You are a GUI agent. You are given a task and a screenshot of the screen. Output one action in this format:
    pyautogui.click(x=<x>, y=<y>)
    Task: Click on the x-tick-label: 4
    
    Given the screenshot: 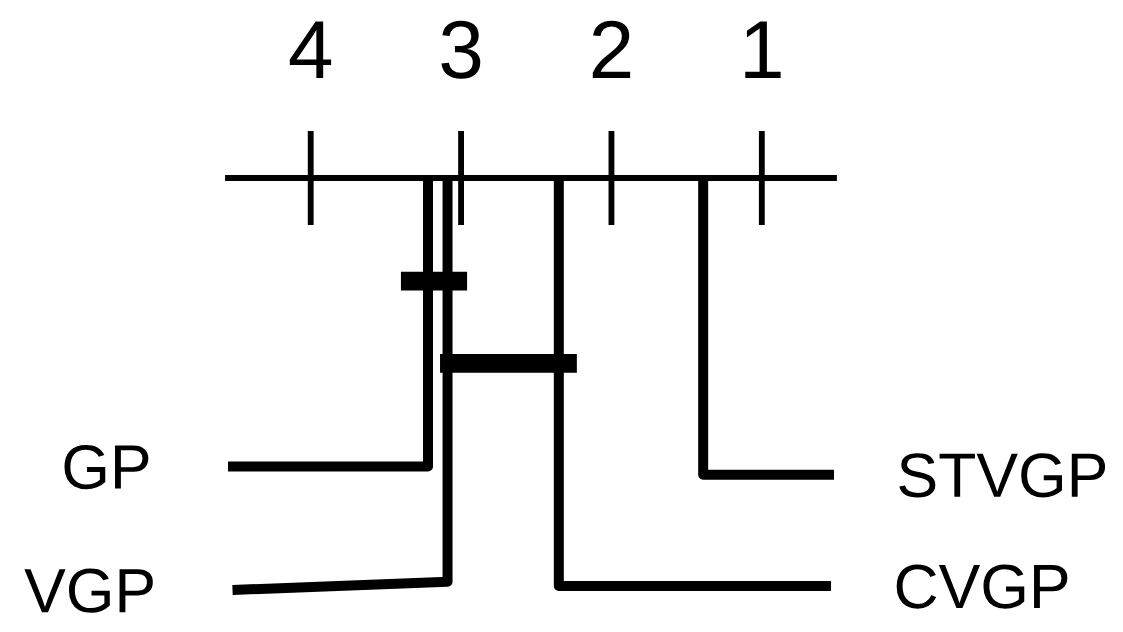 What is the action you would take?
    pyautogui.click(x=310, y=49)
    